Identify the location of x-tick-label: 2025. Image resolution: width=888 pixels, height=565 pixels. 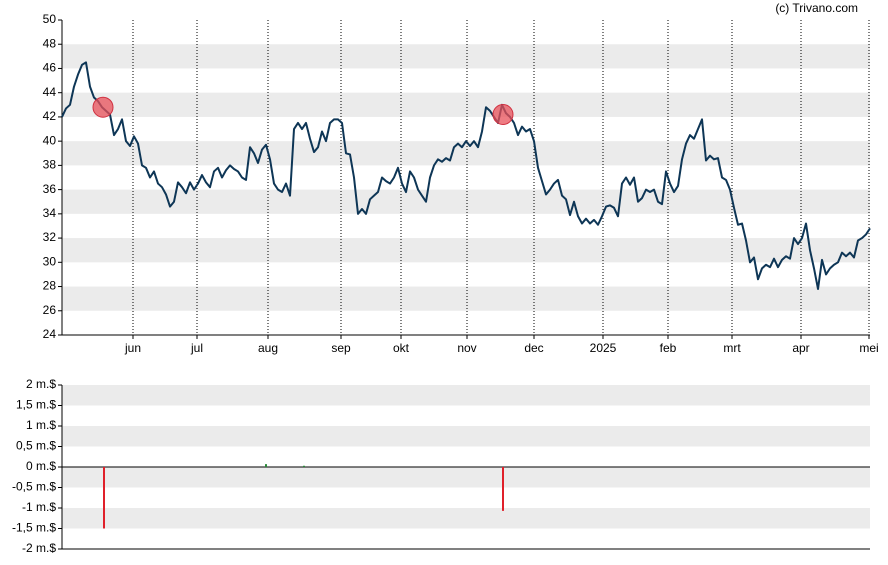
(603, 348).